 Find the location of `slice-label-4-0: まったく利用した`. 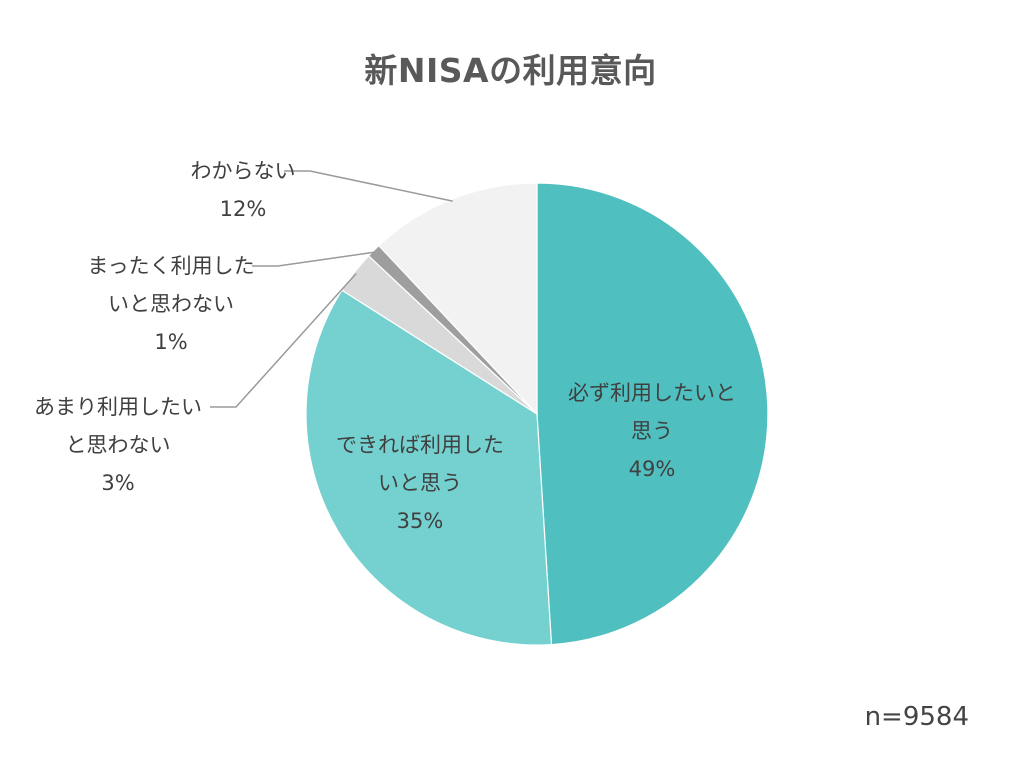

slice-label-4-0: まったく利用した is located at coordinates (170, 266).